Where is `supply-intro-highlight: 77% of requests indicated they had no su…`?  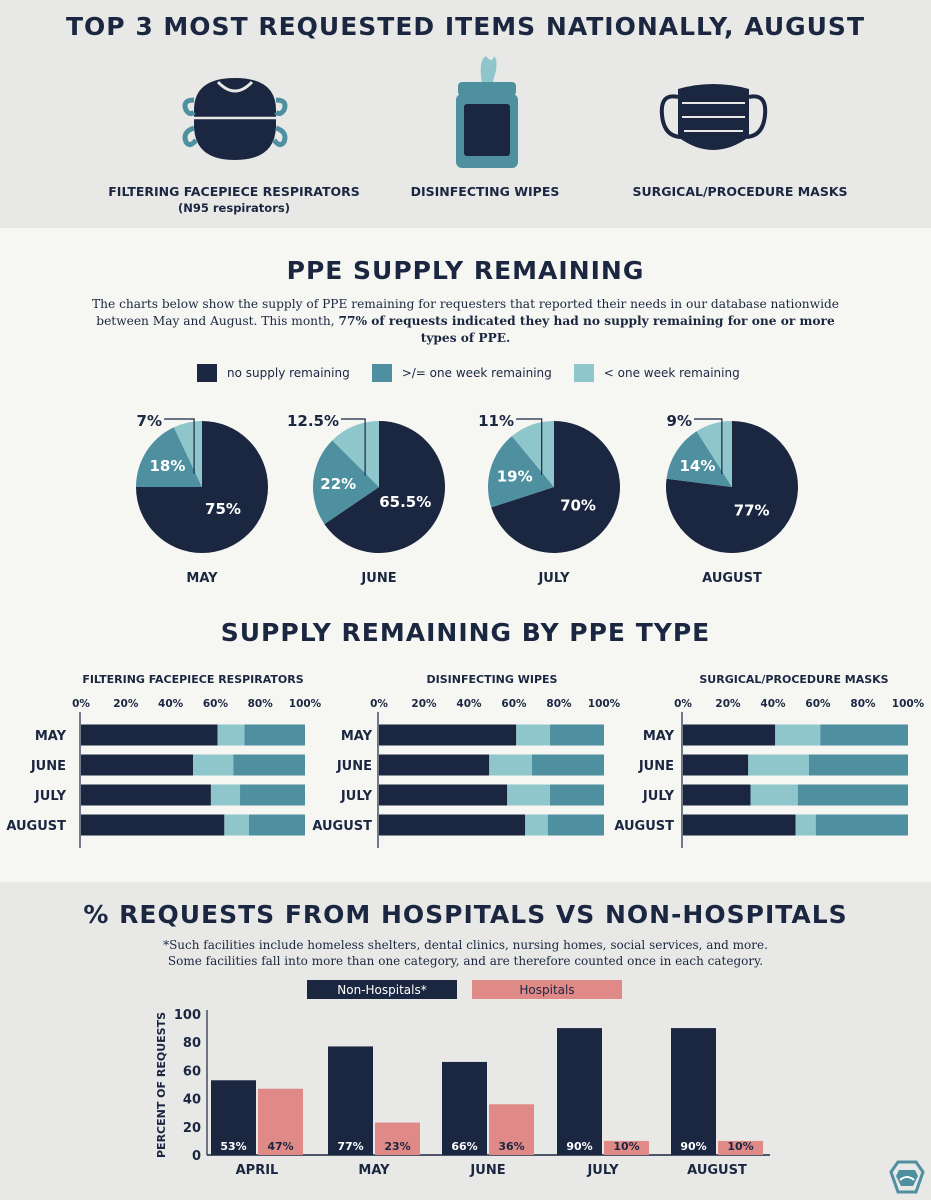 supply-intro-highlight: 77% of requests indicated they had no su… is located at coordinates (586, 329).